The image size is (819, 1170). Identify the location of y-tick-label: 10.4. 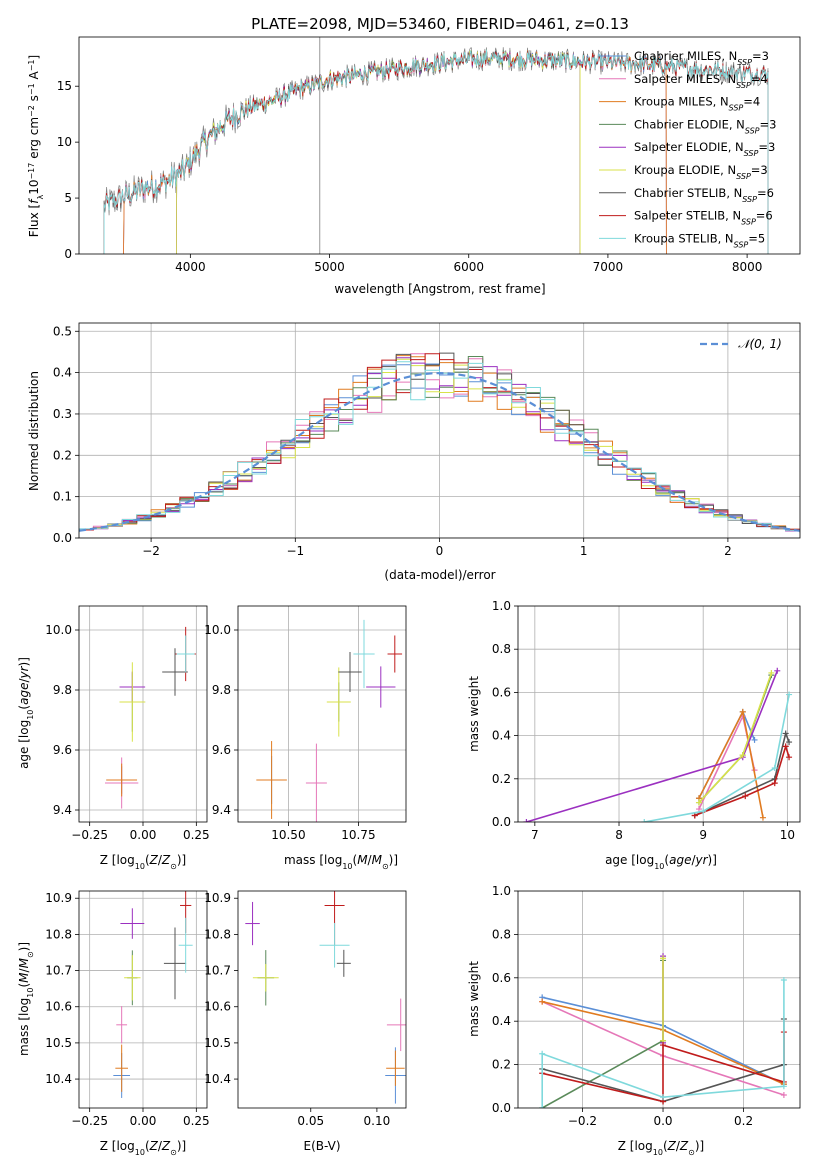
(217, 1079).